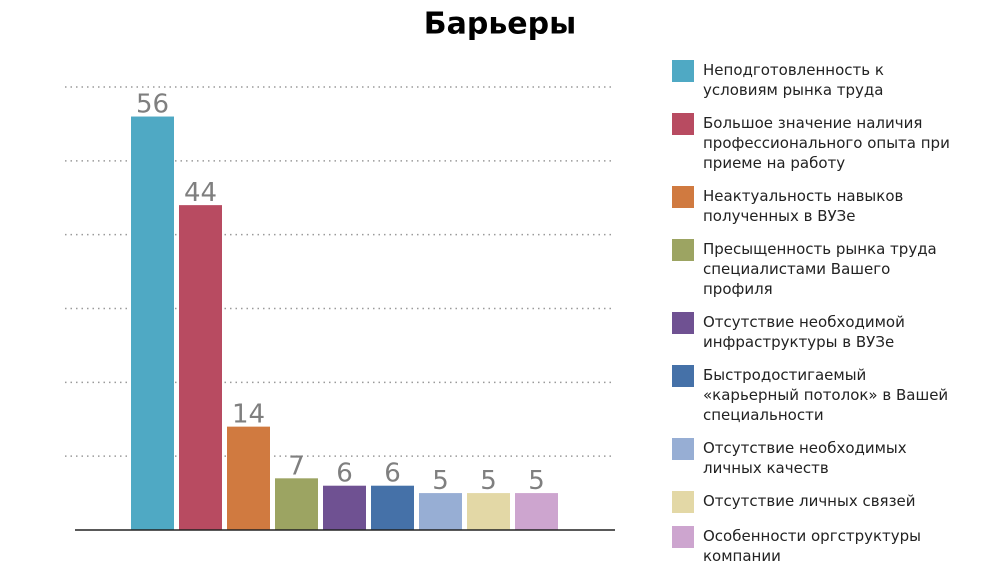 The width and height of the screenshot is (1000, 579). I want to click on data-label: 44, so click(200, 193).